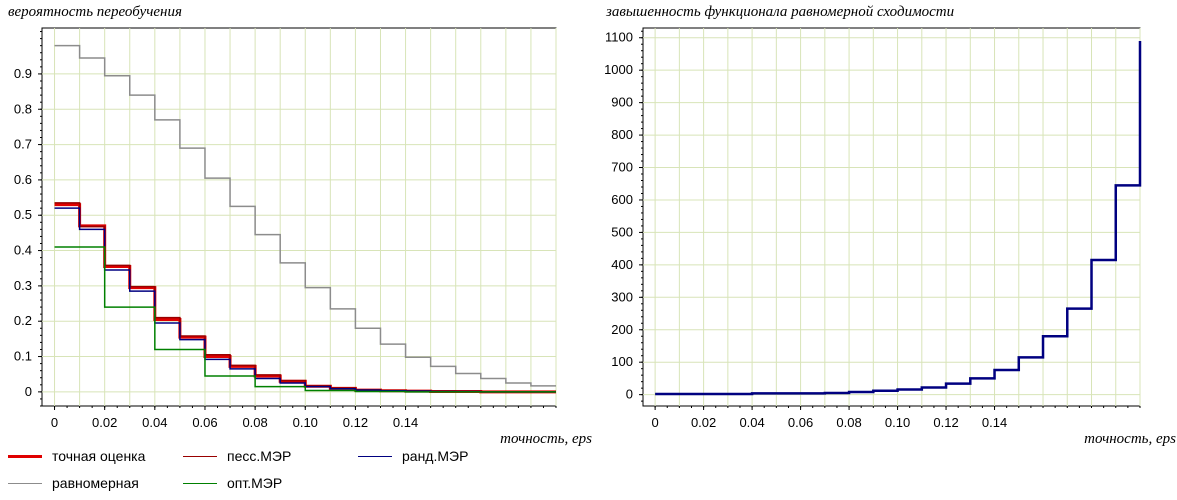 Image resolution: width=1177 pixels, height=500 pixels. What do you see at coordinates (622, 167) in the screenshot?
I see `y-tick-label: 700` at bounding box center [622, 167].